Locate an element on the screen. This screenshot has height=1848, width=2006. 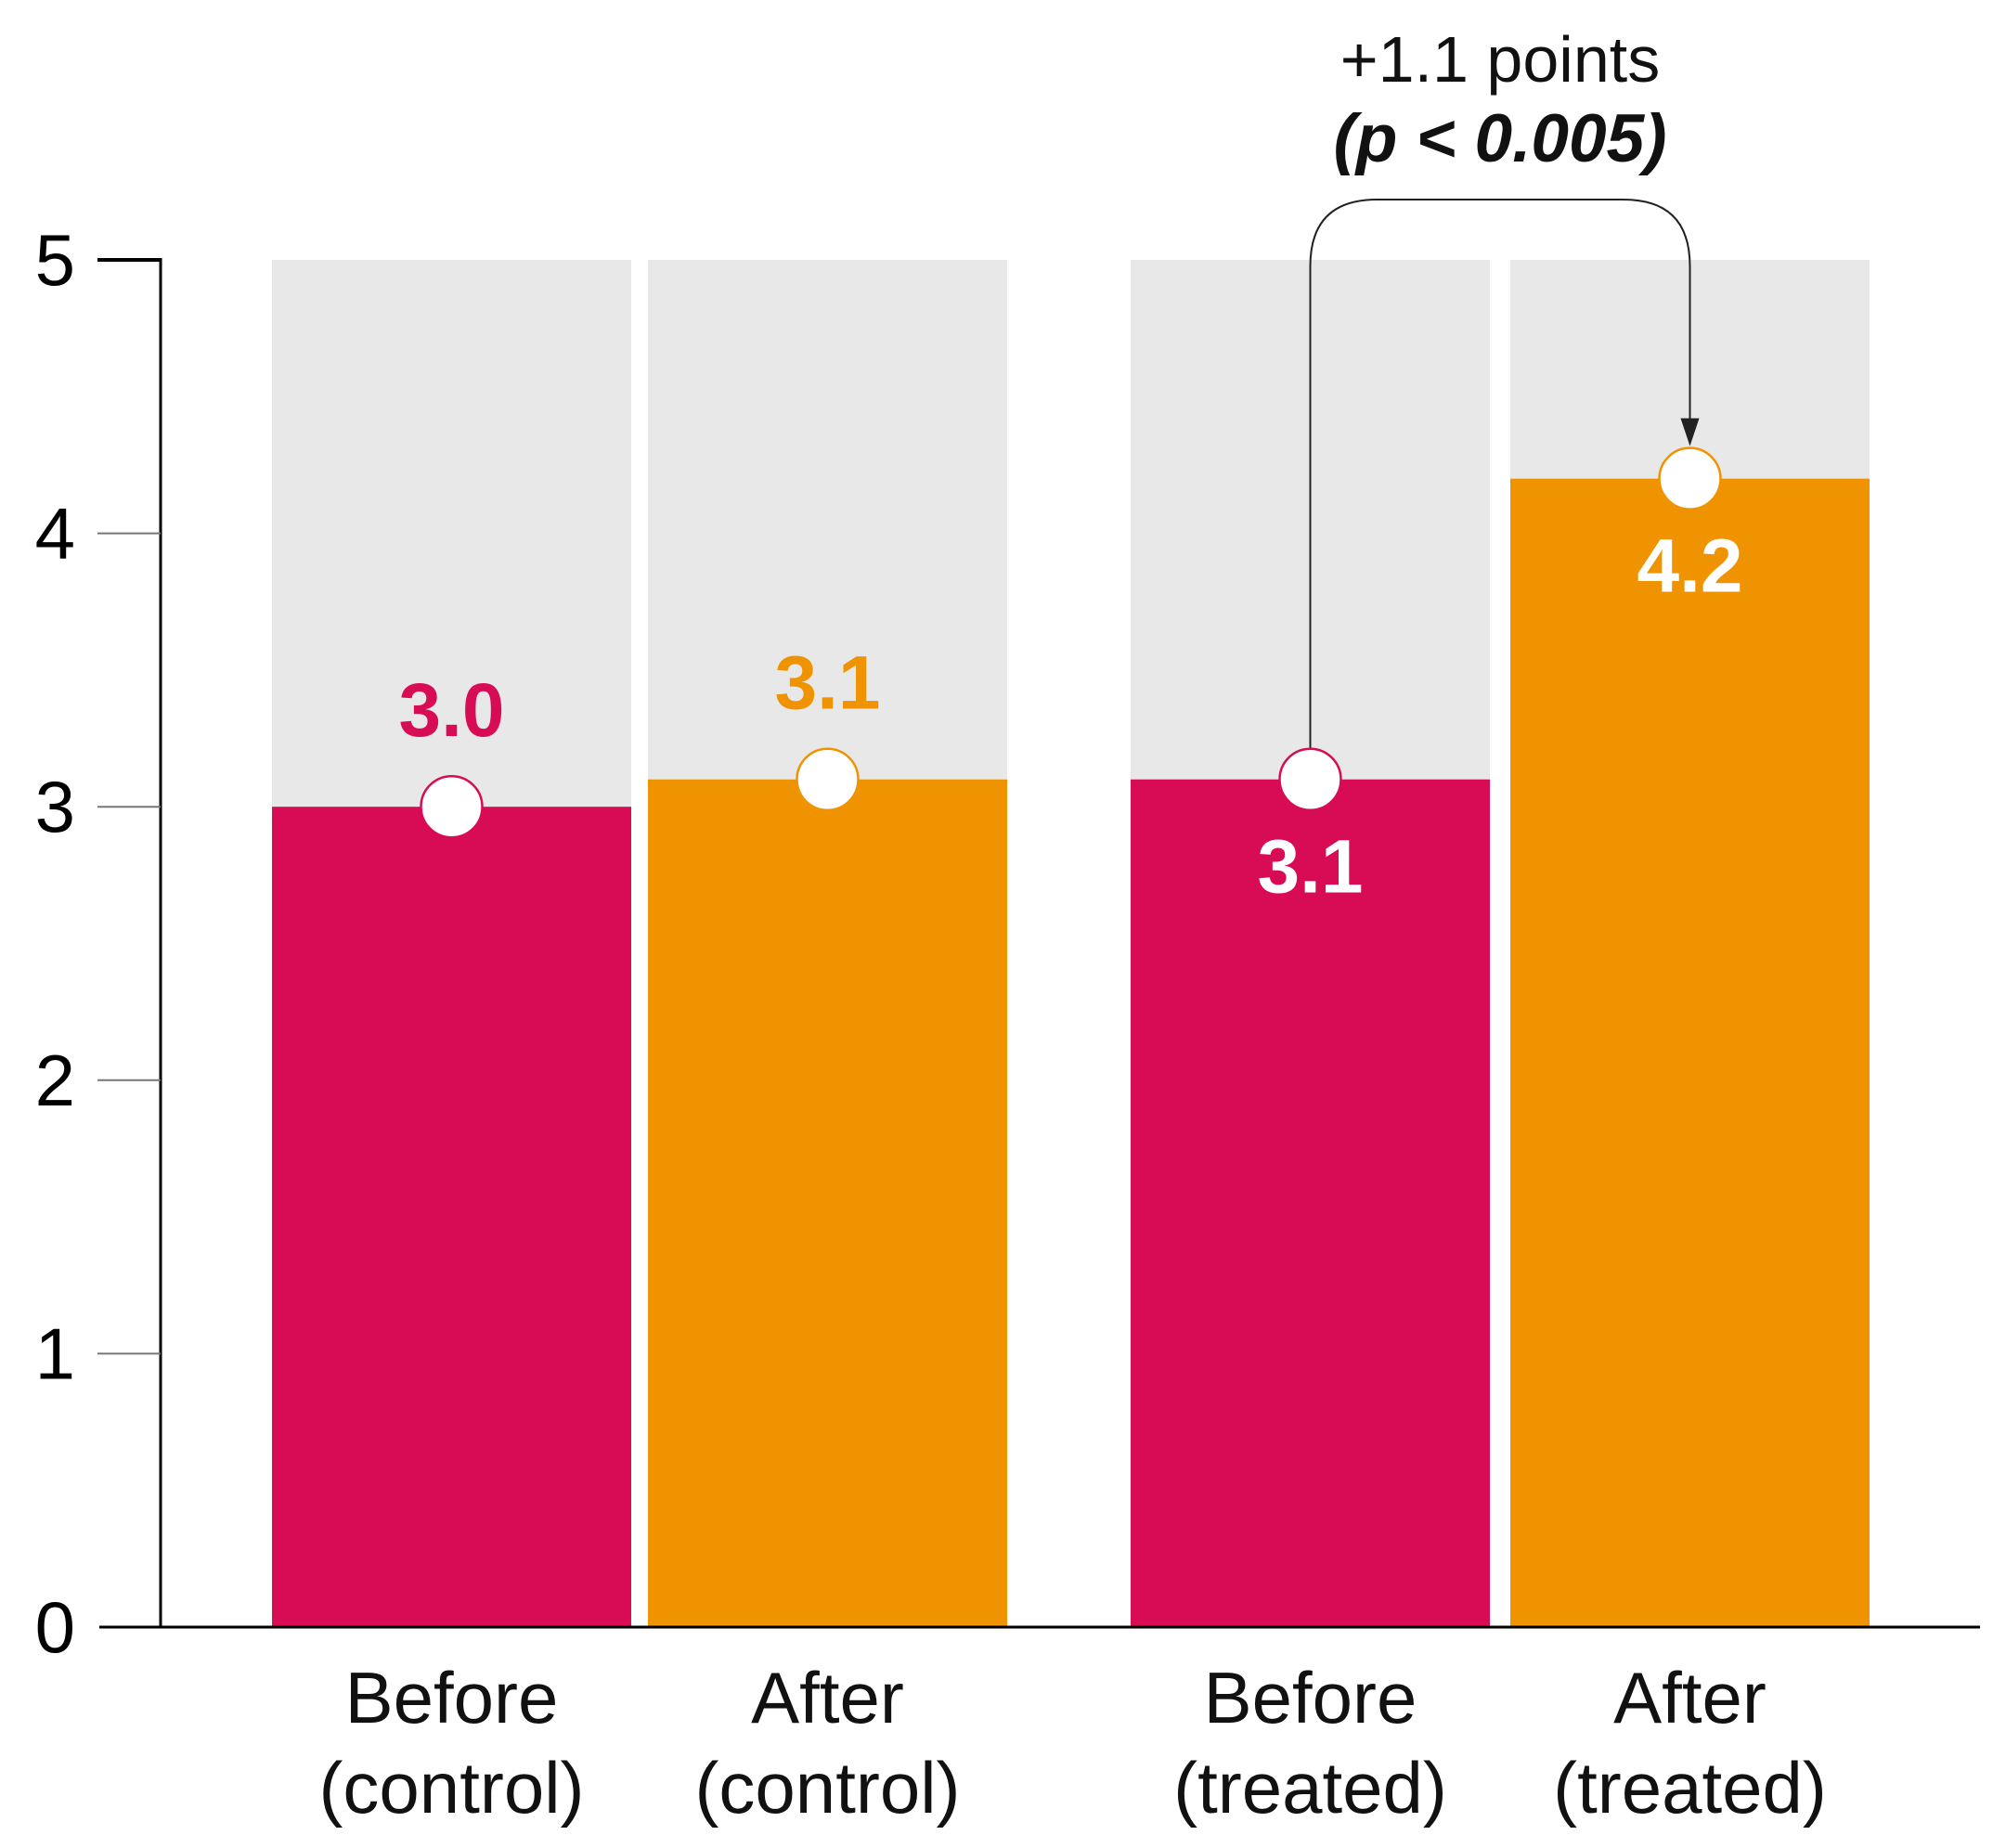
y-tick-label-5: 5 is located at coordinates (55, 260).